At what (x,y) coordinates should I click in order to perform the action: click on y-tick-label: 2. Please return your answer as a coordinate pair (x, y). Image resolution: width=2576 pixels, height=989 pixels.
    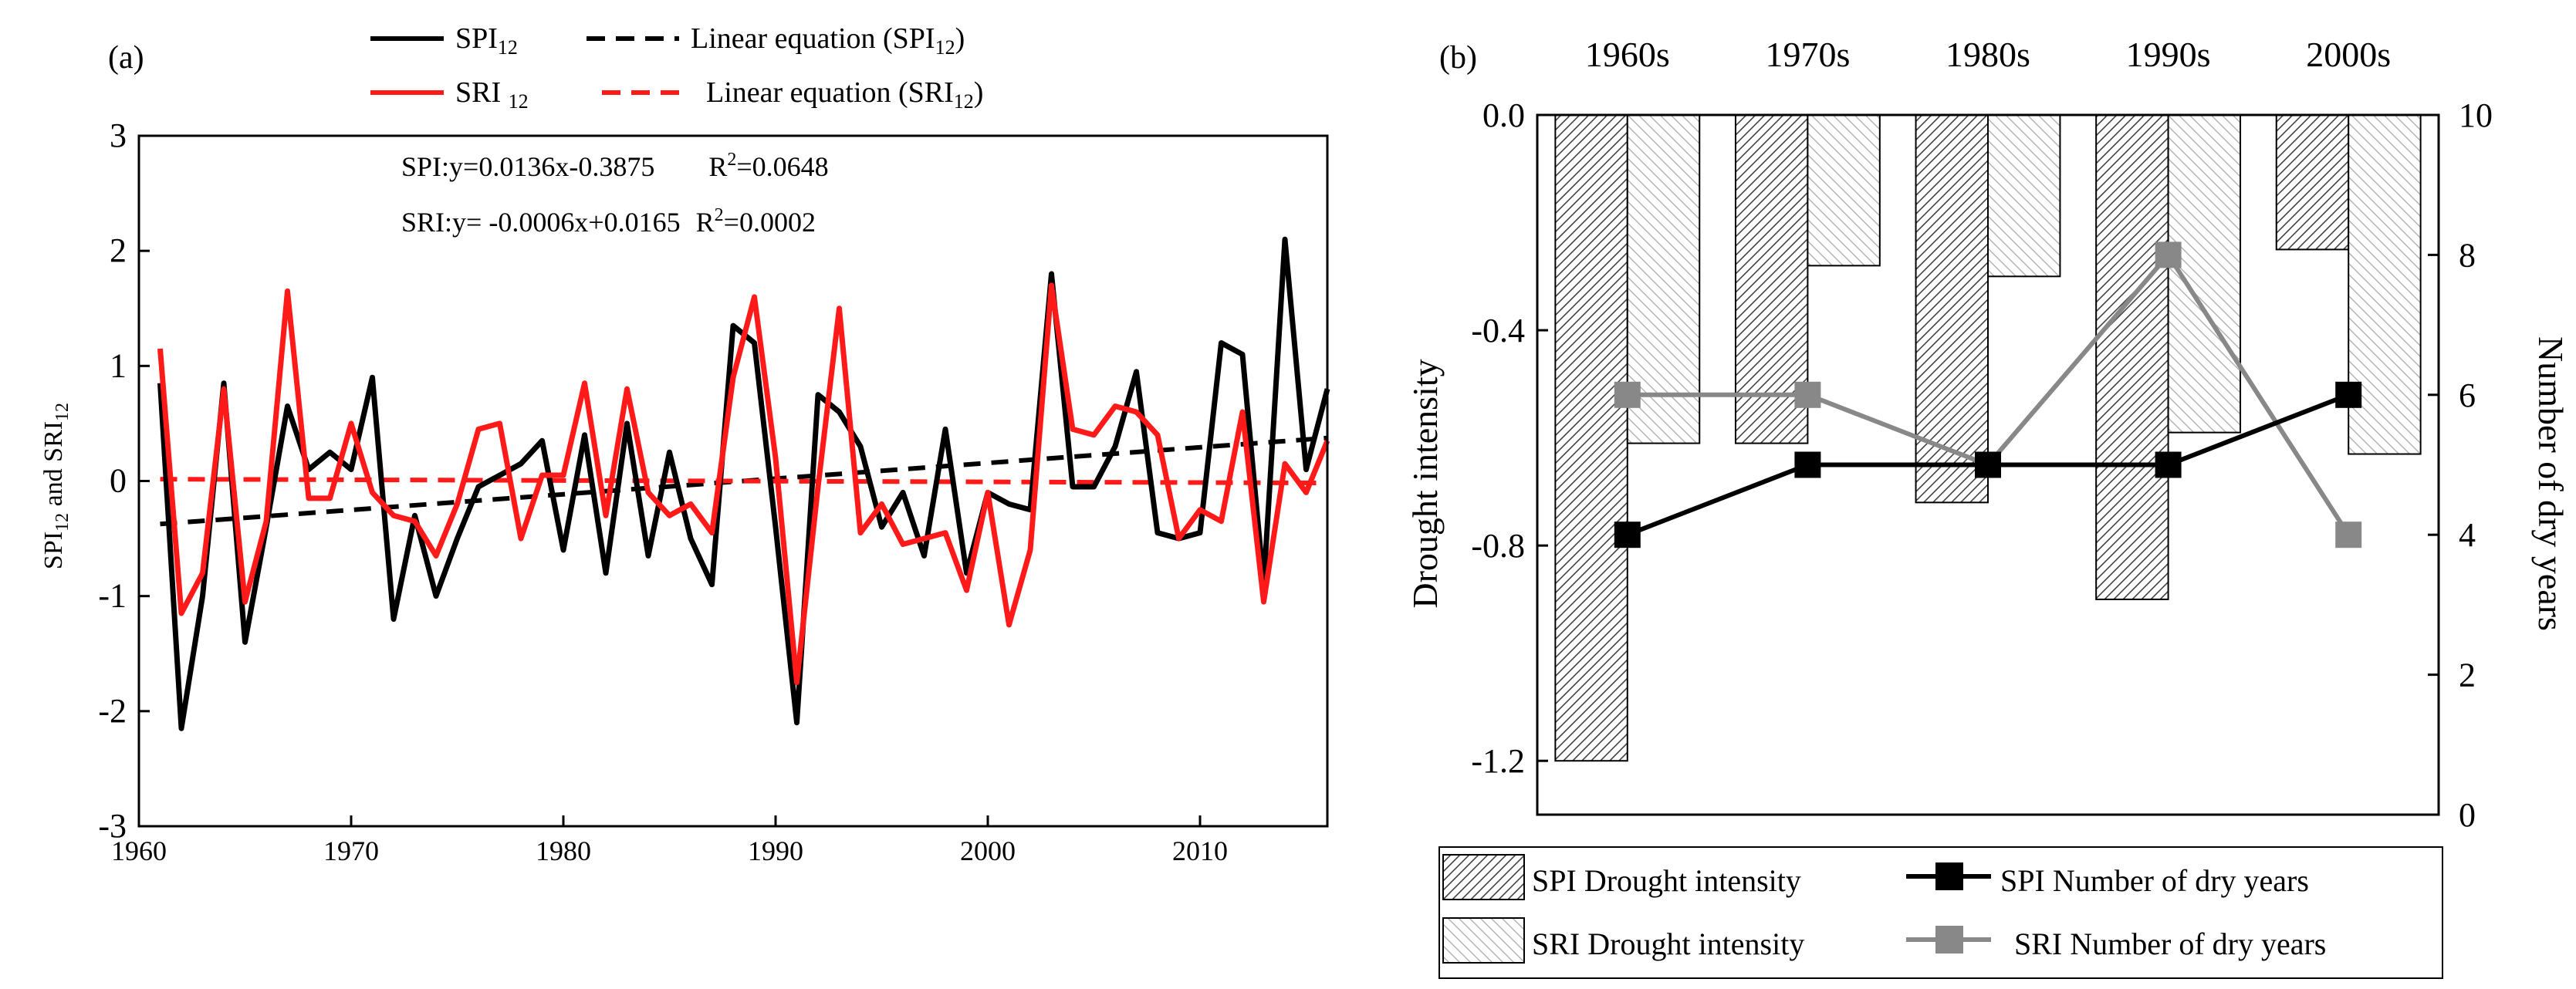
    Looking at the image, I should click on (118, 250).